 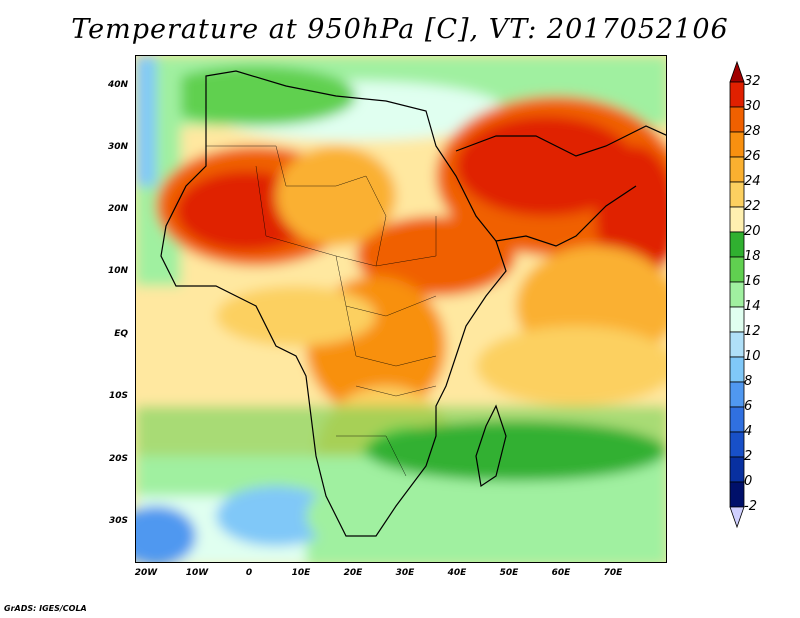 I want to click on colorbar-level-label: 26, so click(x=752, y=156).